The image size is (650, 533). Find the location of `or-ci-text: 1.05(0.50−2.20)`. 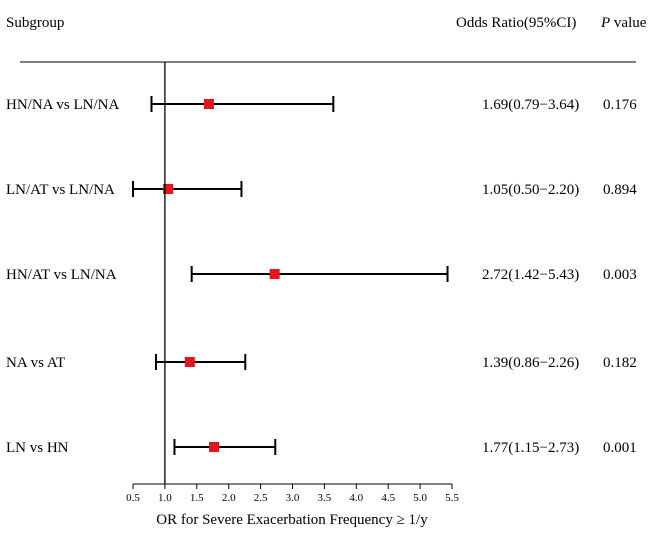

or-ci-text: 1.05(0.50−2.20) is located at coordinates (530, 190).